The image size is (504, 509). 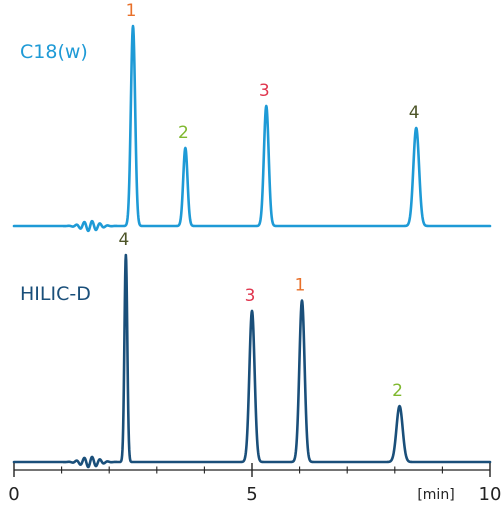 What do you see at coordinates (13, 494) in the screenshot?
I see `x-tick-label-0: 0` at bounding box center [13, 494].